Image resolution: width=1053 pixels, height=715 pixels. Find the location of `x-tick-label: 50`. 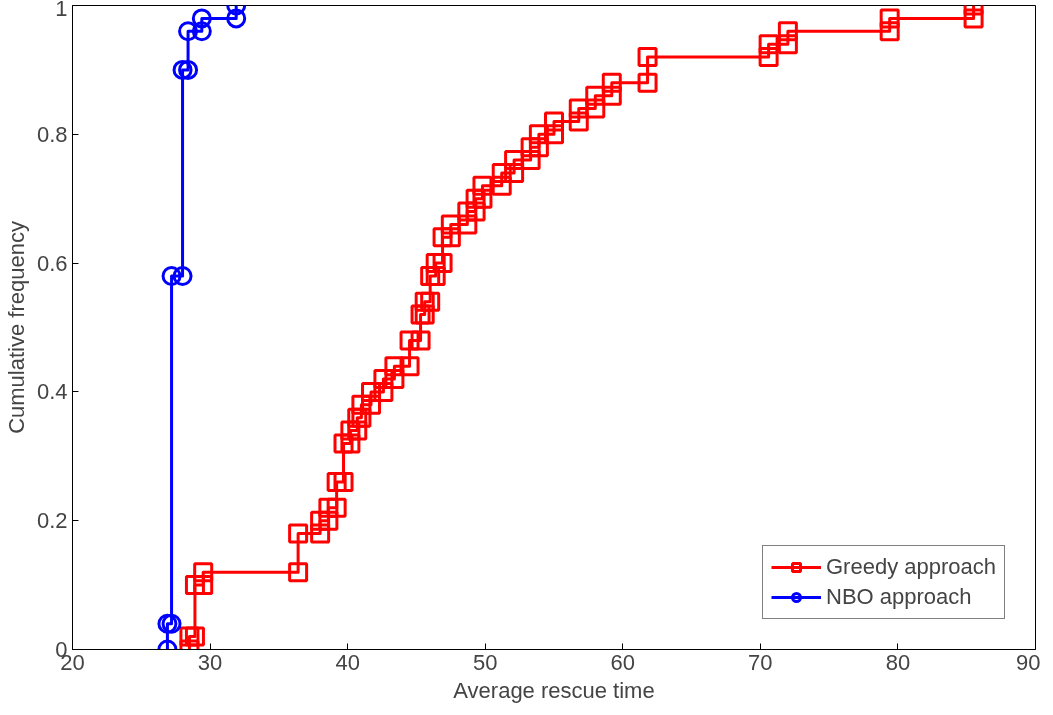

x-tick-label: 50 is located at coordinates (485, 662).